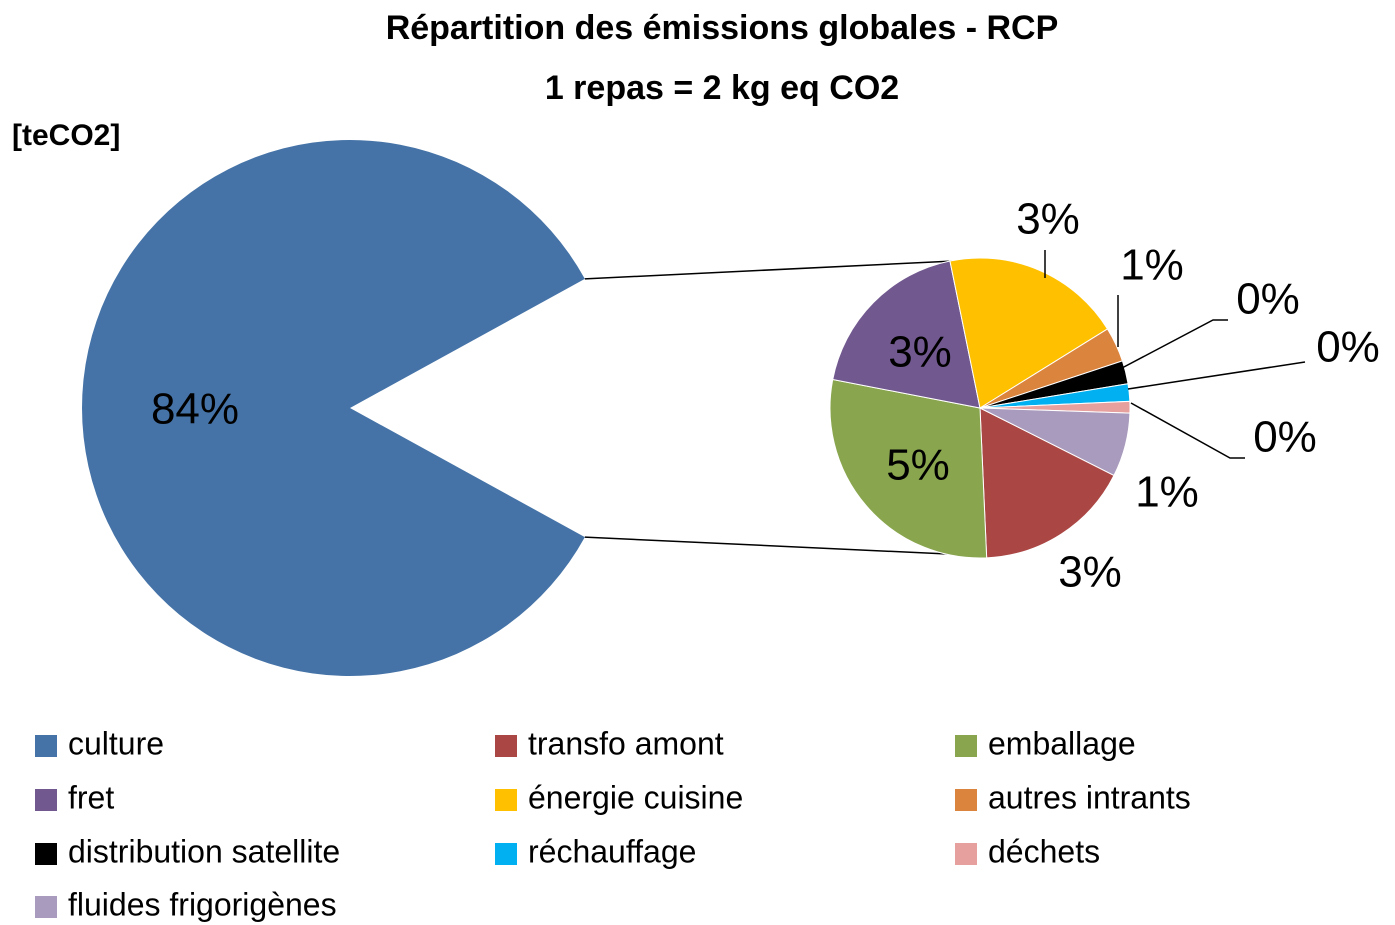 The width and height of the screenshot is (1395, 925). What do you see at coordinates (66, 135) in the screenshot?
I see `unit-label: [teCO2]` at bounding box center [66, 135].